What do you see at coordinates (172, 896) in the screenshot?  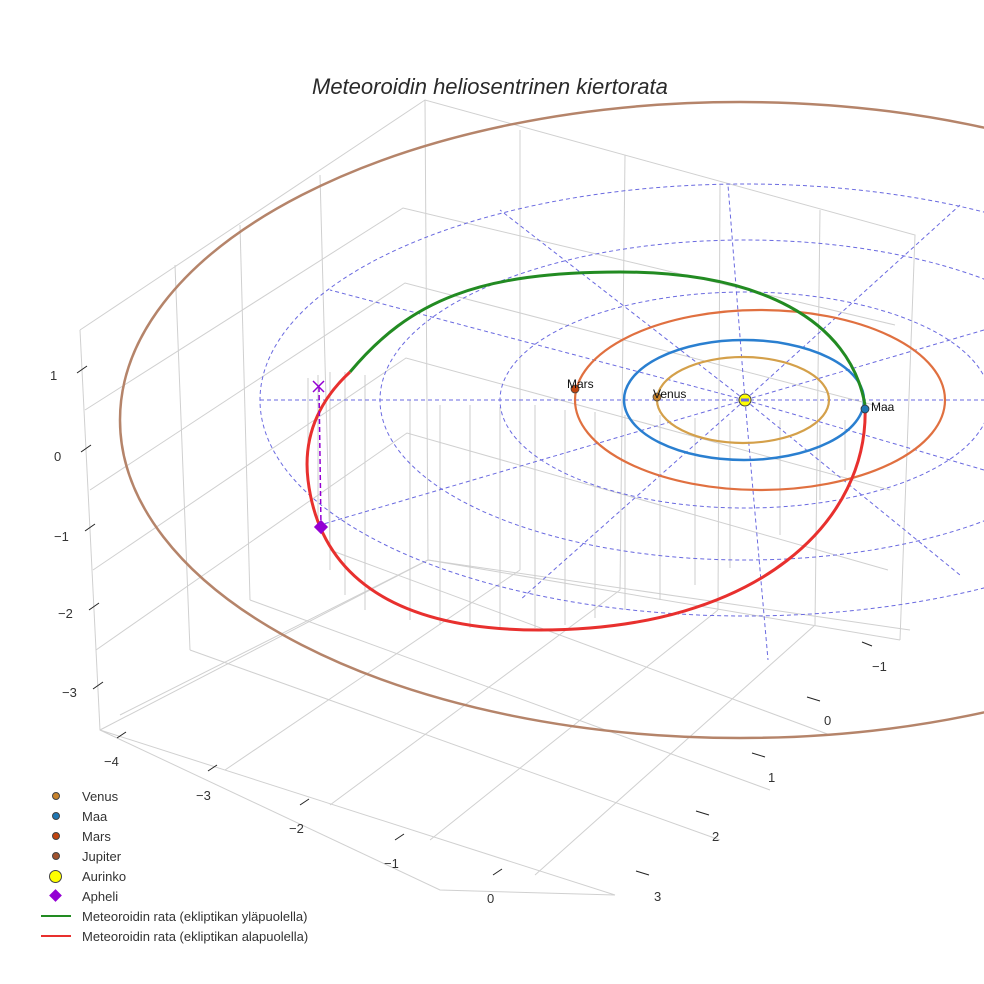 I see `legend-item-apheli: Apheli` at bounding box center [172, 896].